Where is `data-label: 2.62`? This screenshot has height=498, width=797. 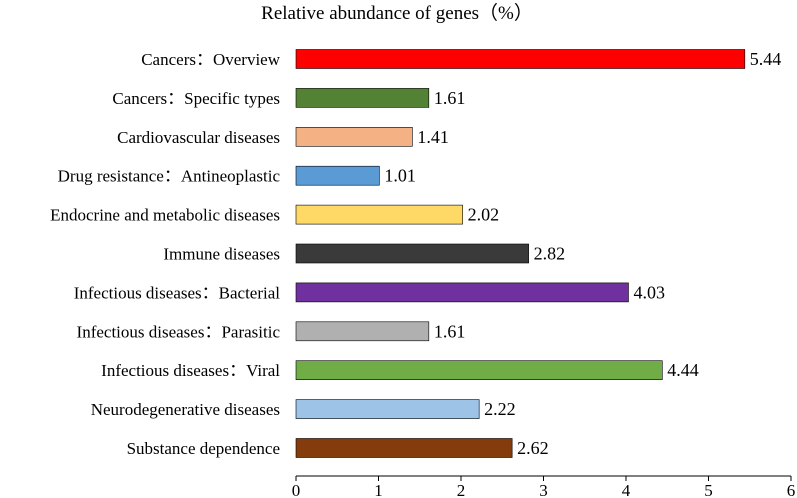
data-label: 2.62 is located at coordinates (533, 448).